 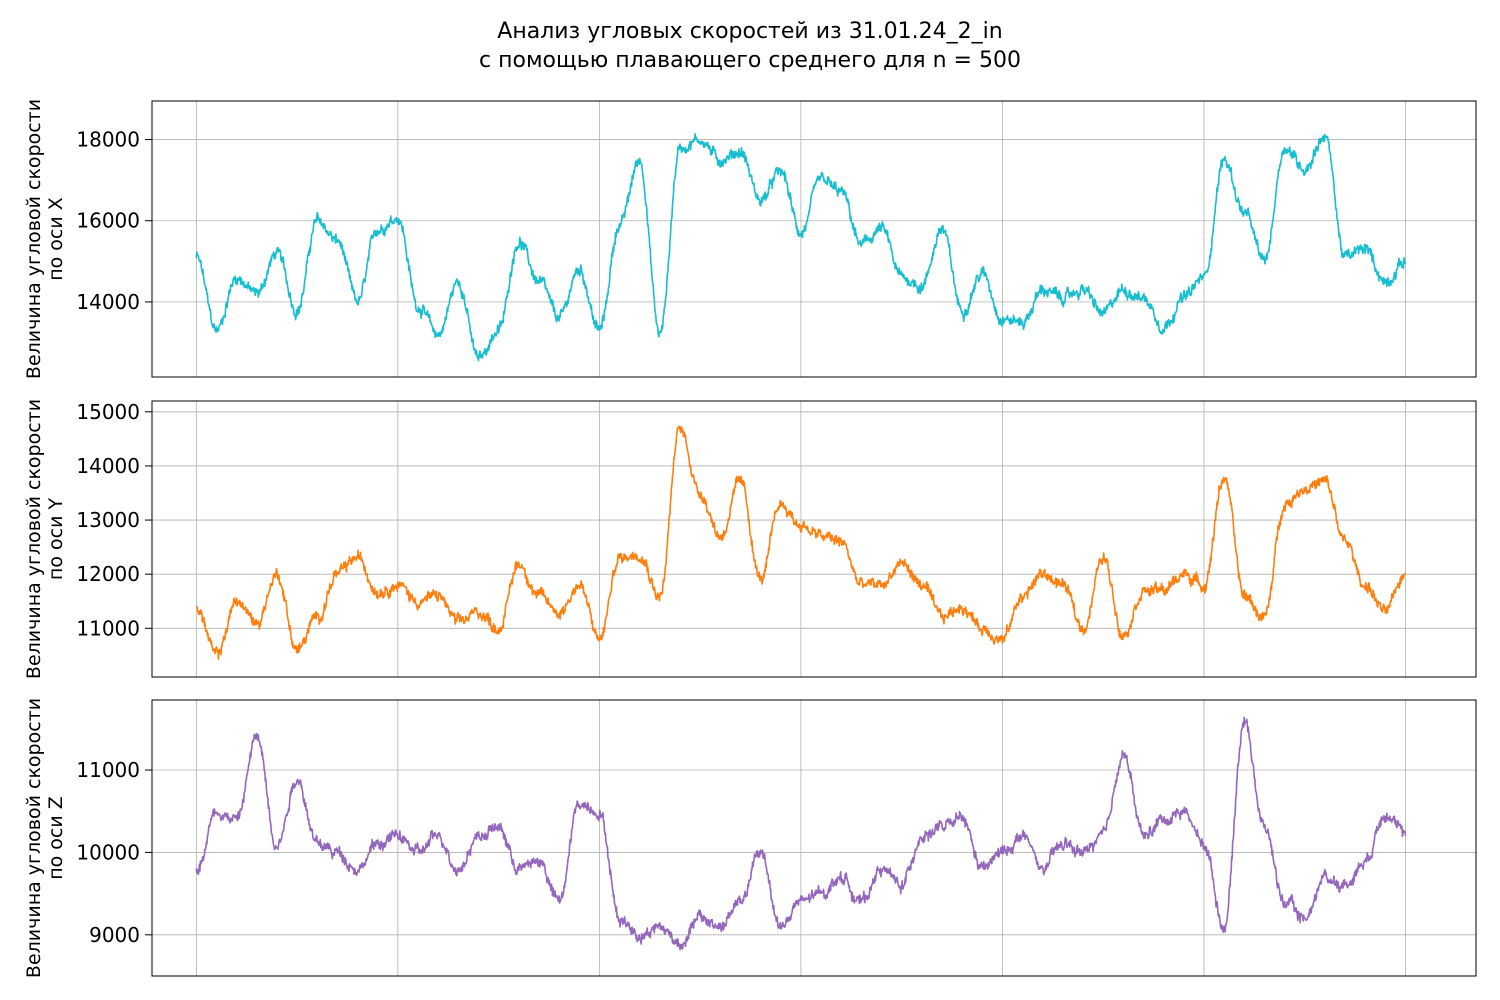 What do you see at coordinates (108, 140) in the screenshot?
I see `y-tick-label: 18000` at bounding box center [108, 140].